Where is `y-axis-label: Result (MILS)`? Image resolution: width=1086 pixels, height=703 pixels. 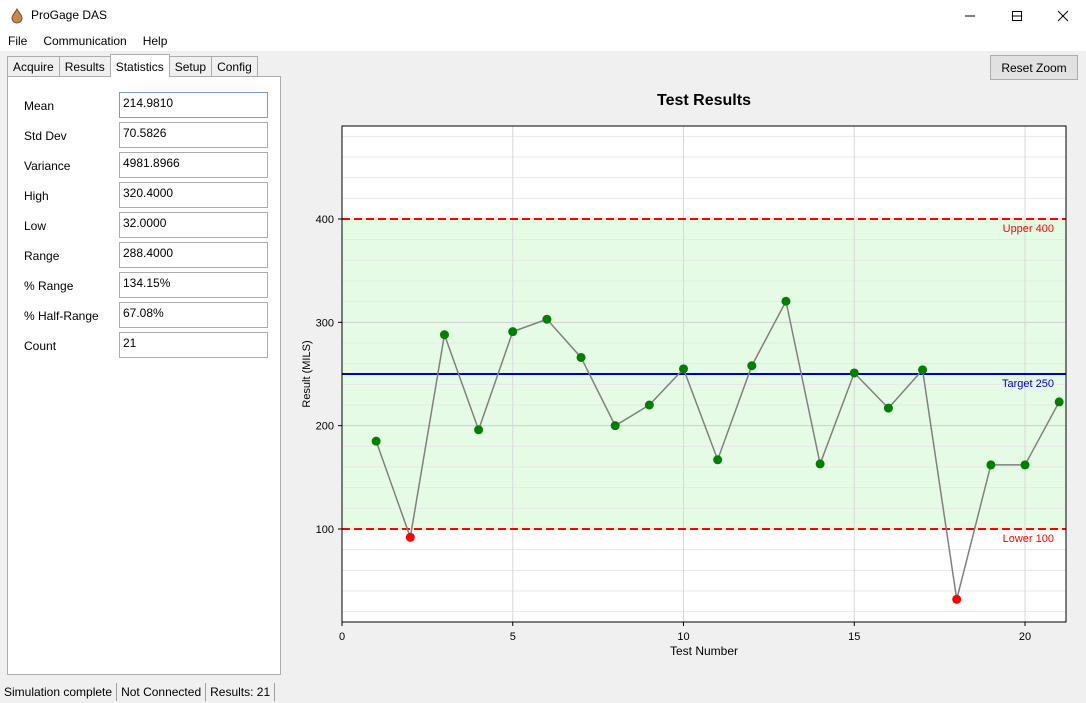
y-axis-label: Result (MILS) is located at coordinates (307, 373).